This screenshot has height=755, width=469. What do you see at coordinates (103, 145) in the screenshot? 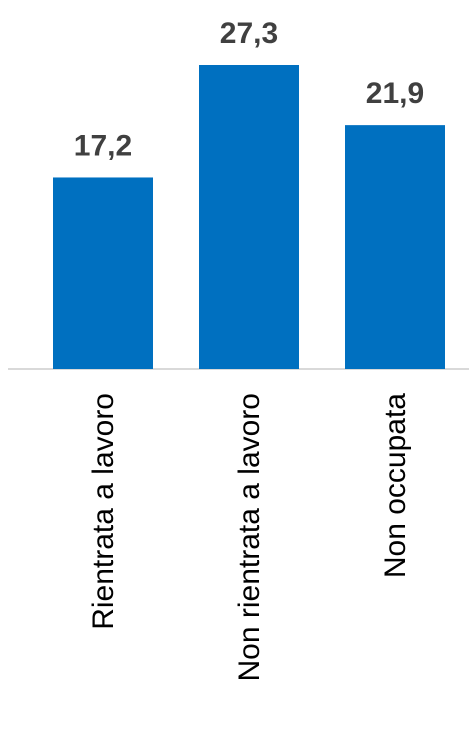
I see `data-label-1: 17,2` at bounding box center [103, 145].